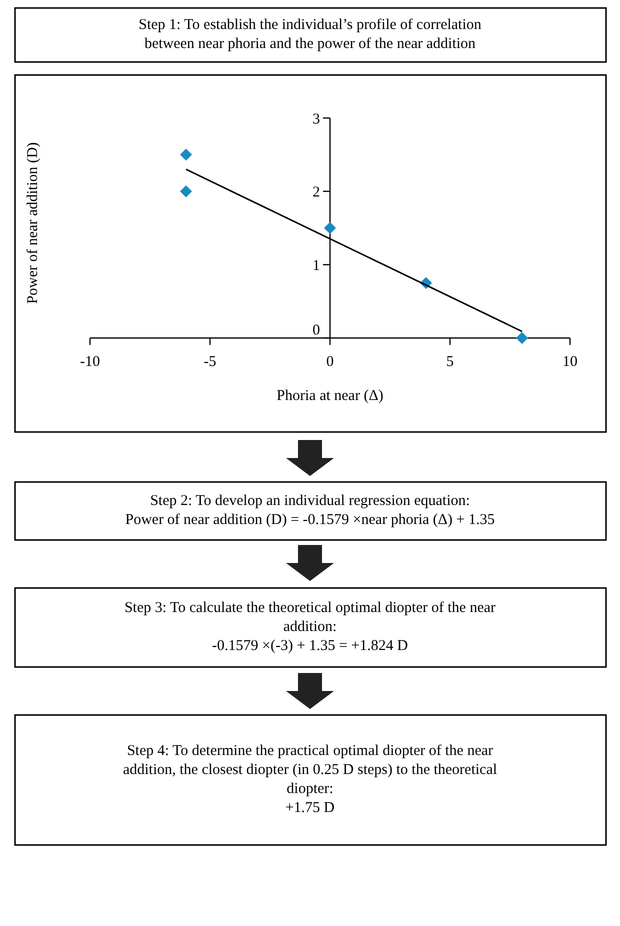 The height and width of the screenshot is (926, 620). Describe the element at coordinates (33, 223) in the screenshot. I see `y-axis-title: Power of near addition (D)` at that location.